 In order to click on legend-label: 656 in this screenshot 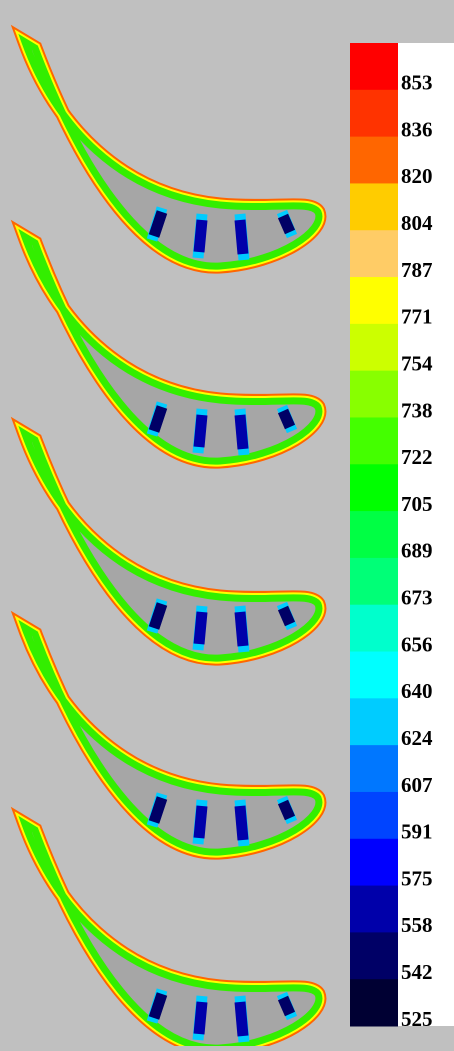, I will do `click(417, 644)`.